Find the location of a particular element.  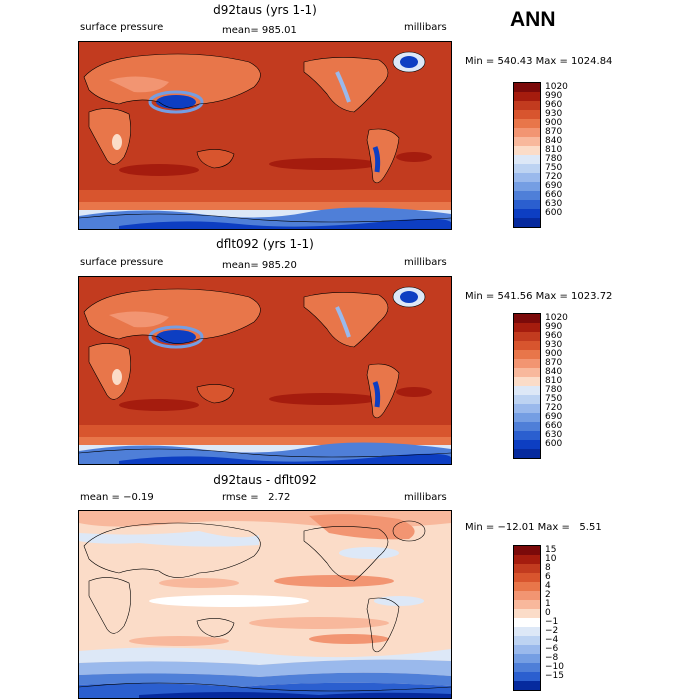

panel2-min-max: Min = 541.56 Max = 1023.72 is located at coordinates (539, 296).